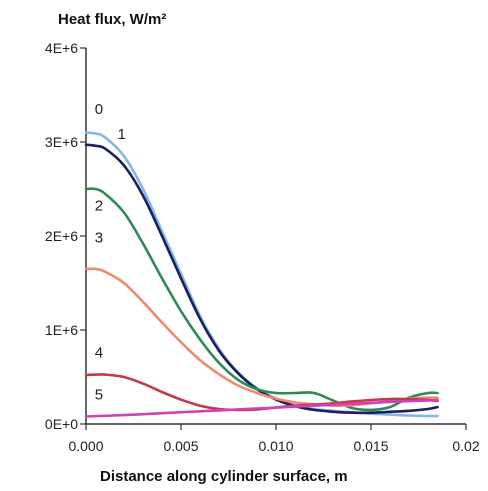 This screenshot has width=488, height=491. I want to click on x-tick-label: 0.02, so click(465, 446).